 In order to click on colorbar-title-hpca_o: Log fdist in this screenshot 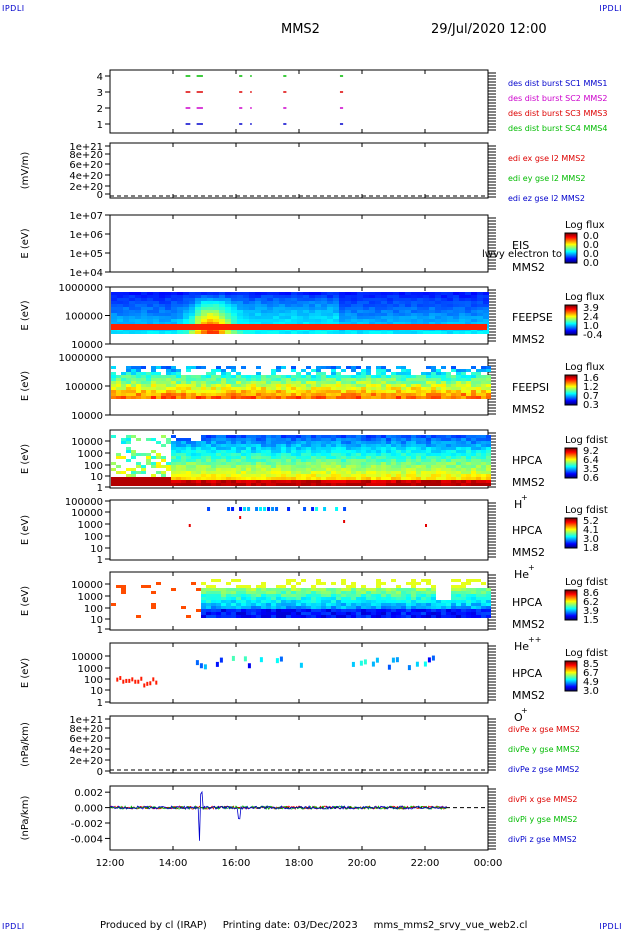, I will do `click(586, 653)`.